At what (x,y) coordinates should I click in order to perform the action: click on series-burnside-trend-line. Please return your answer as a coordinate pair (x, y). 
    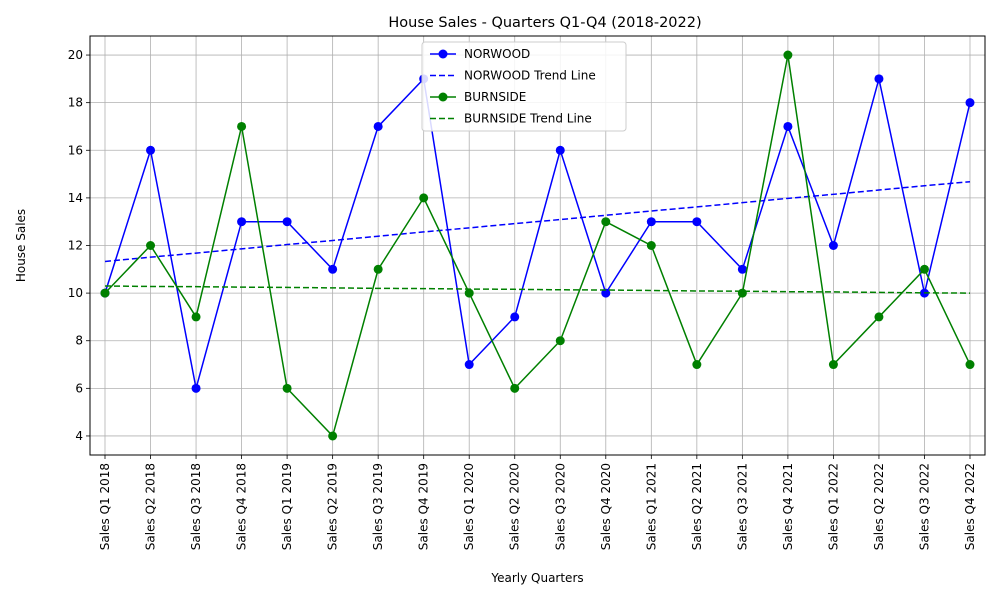
    Looking at the image, I should click on (537, 289).